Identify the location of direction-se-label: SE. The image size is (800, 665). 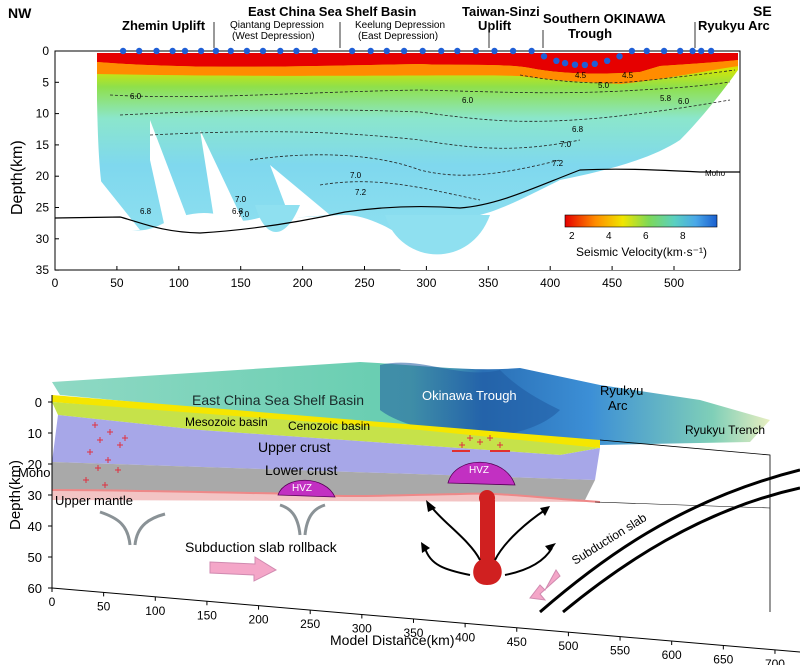
(762, 11).